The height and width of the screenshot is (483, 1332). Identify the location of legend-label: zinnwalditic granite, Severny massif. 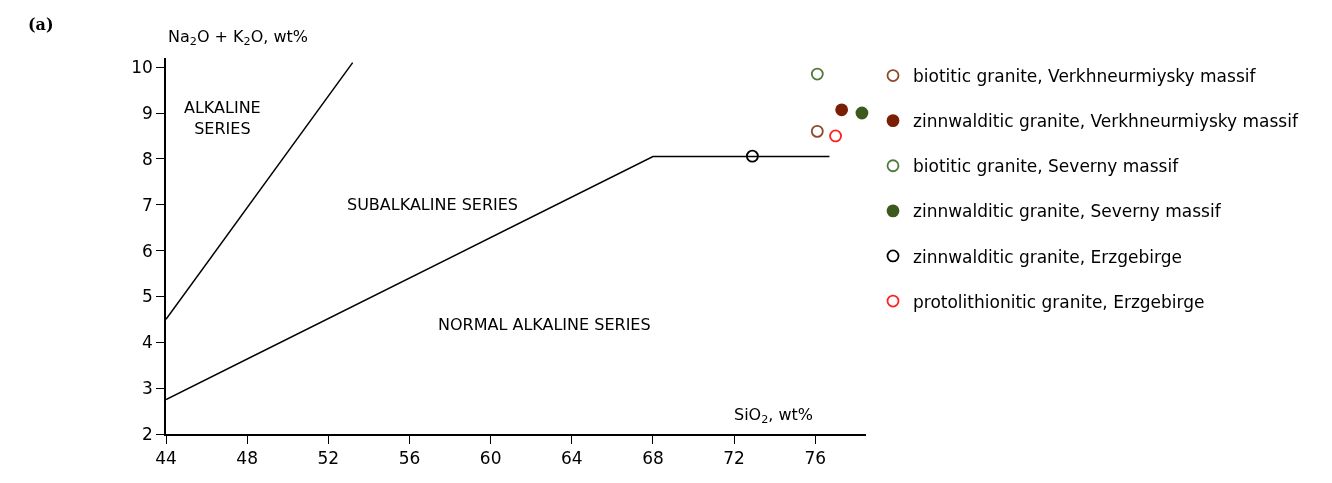
(1067, 211).